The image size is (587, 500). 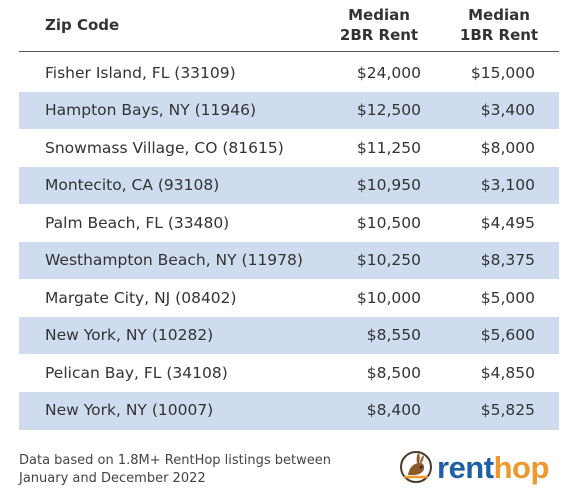 What do you see at coordinates (289, 298) in the screenshot?
I see `table-row: Margate City, NJ (08402) $10,000 $5,000` at bounding box center [289, 298].